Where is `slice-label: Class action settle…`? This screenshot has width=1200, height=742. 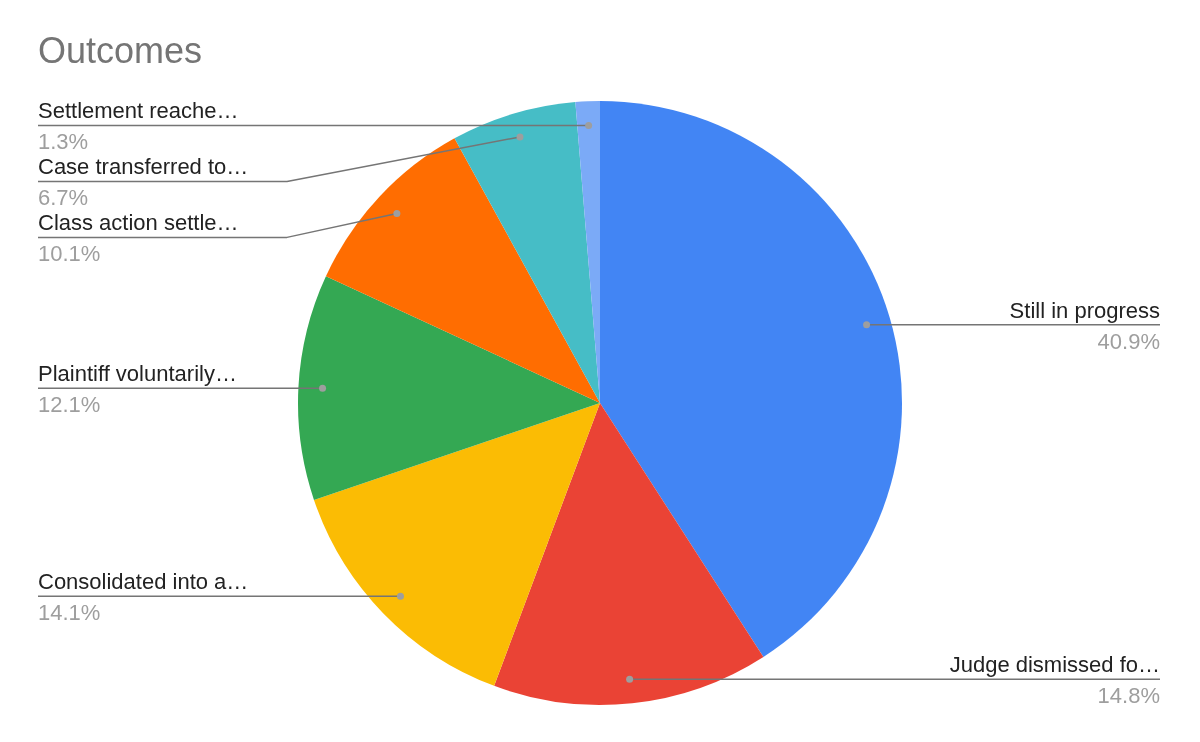 slice-label: Class action settle… is located at coordinates (138, 223).